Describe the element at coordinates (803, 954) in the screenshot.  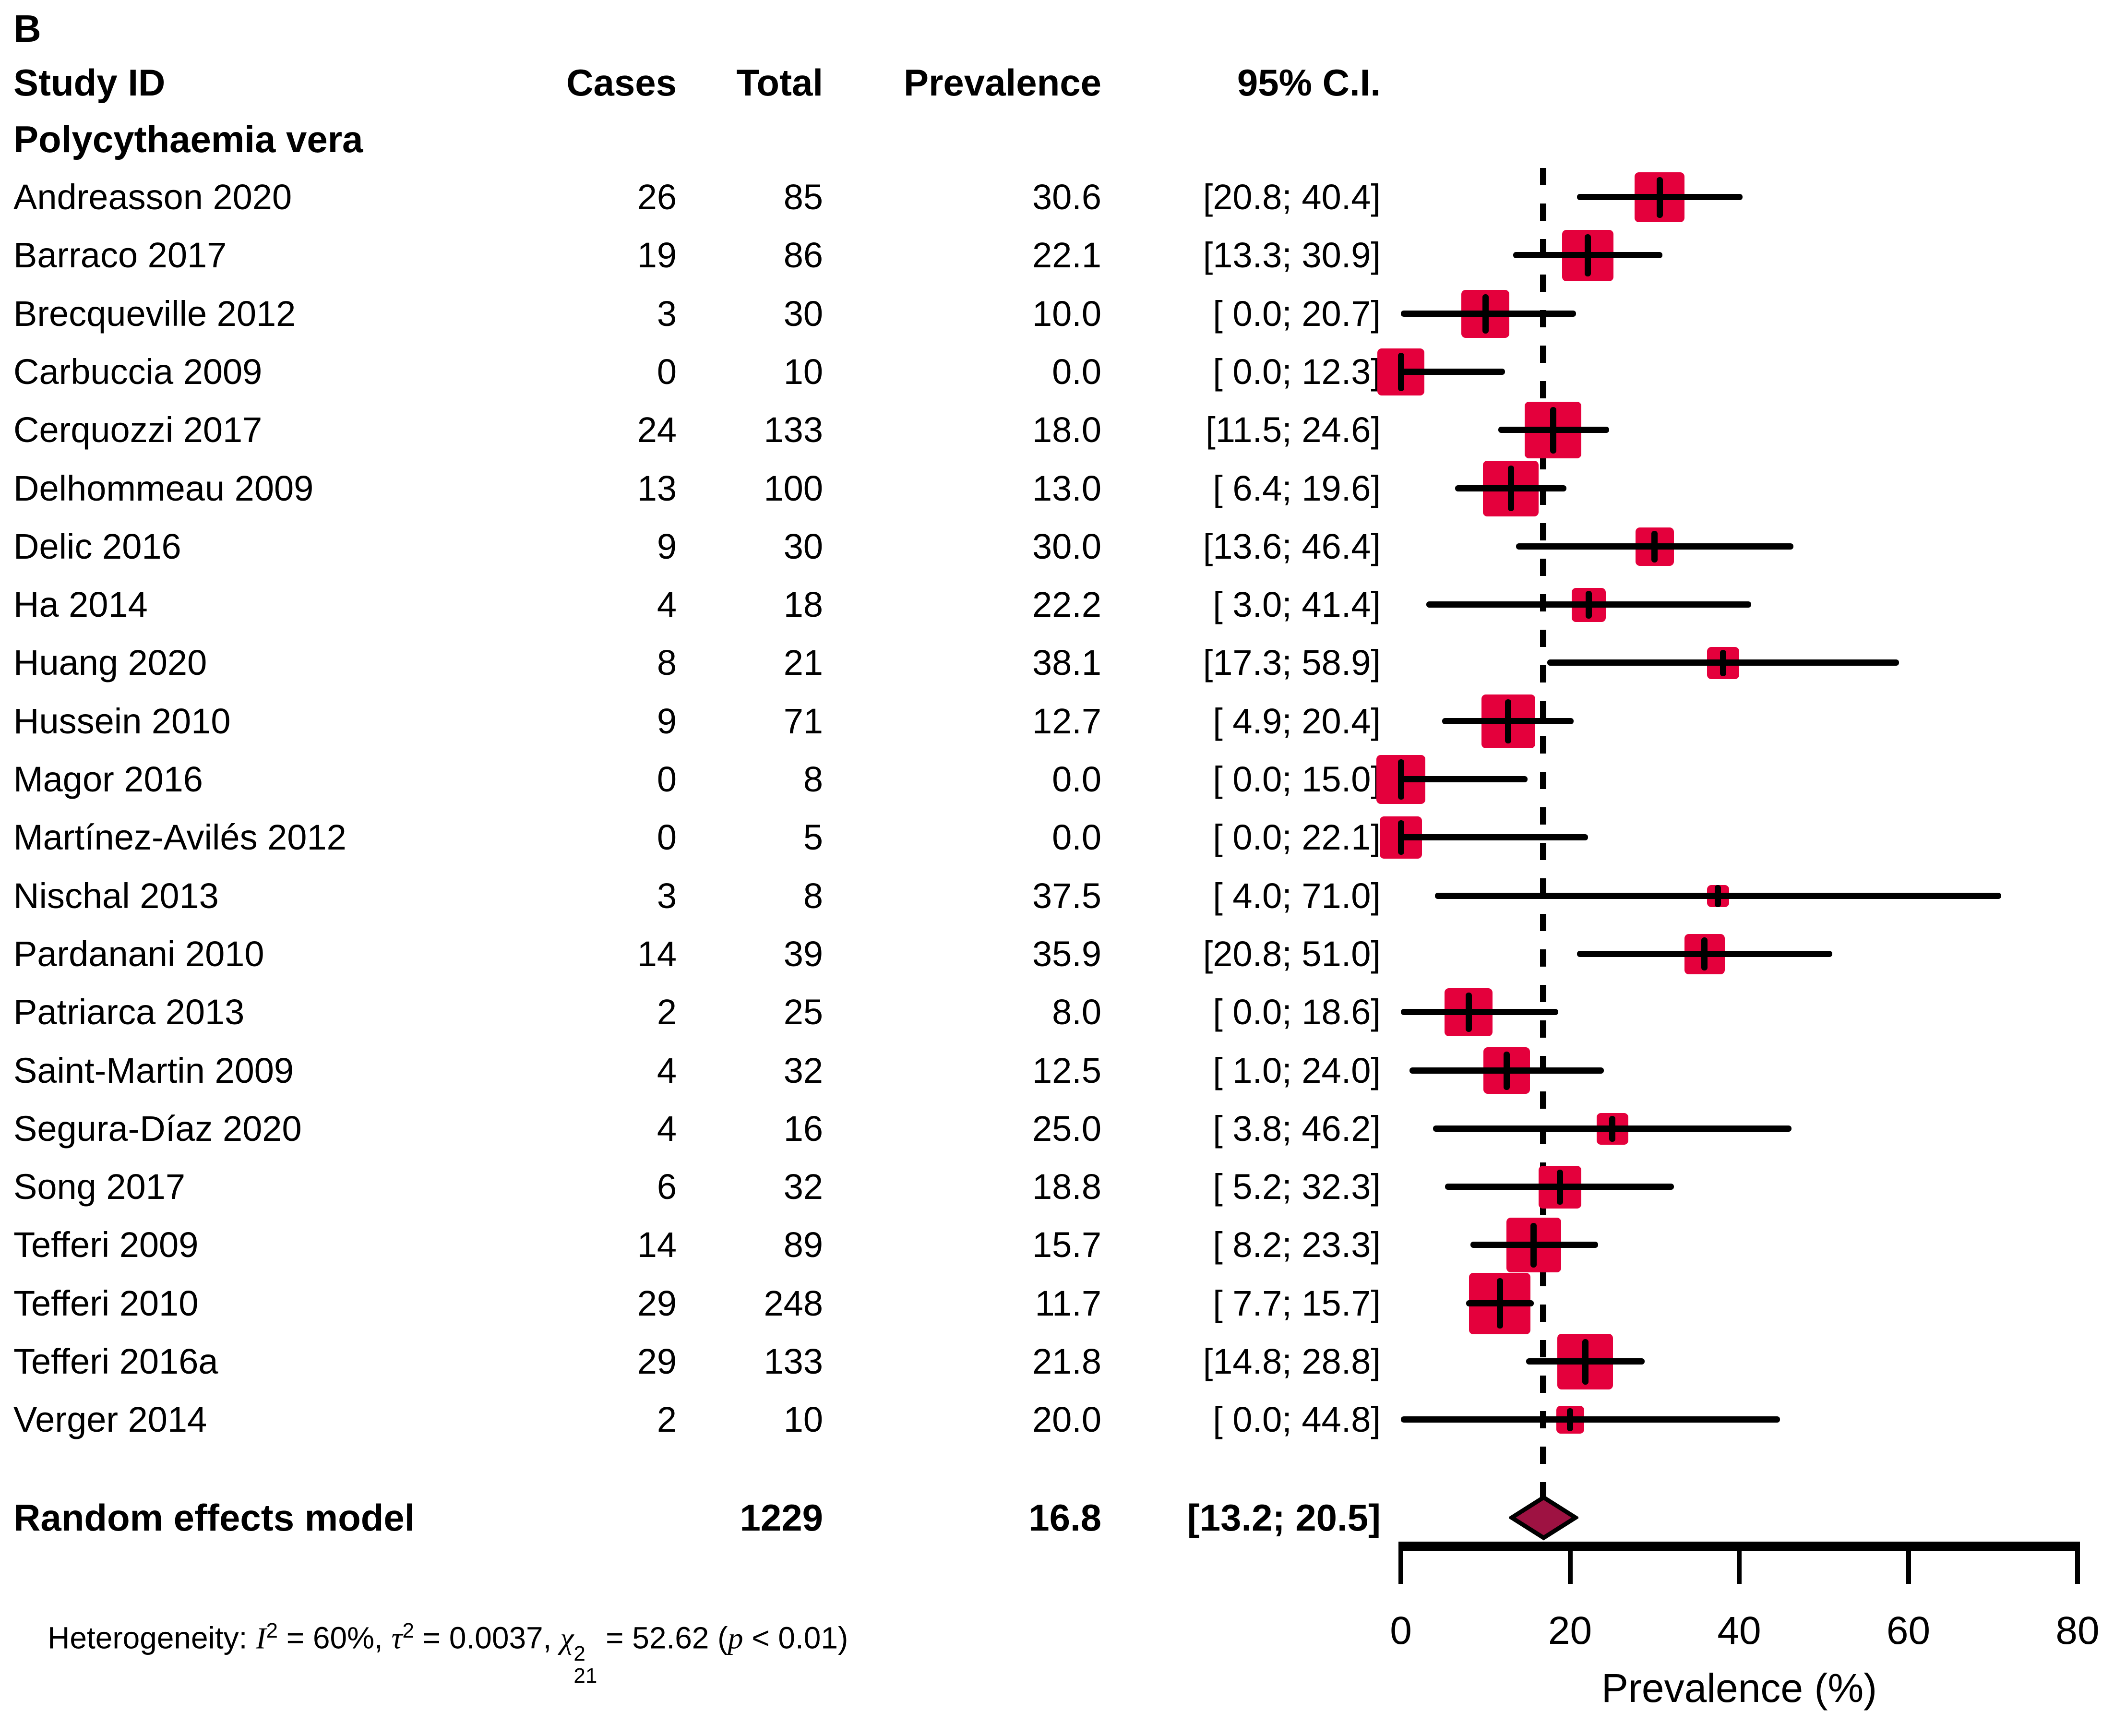
I see `study-total: 39` at that location.